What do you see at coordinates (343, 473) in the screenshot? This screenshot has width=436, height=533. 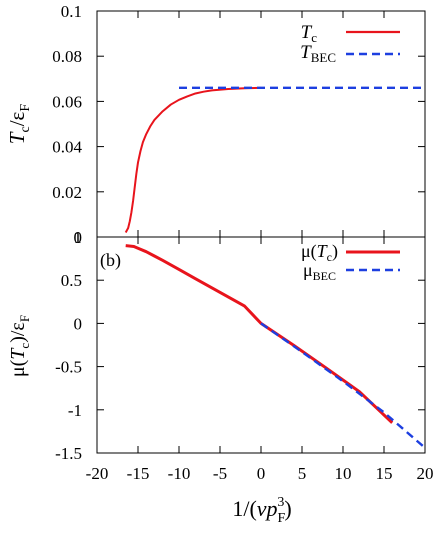 I see `xtick-label: 10` at bounding box center [343, 473].